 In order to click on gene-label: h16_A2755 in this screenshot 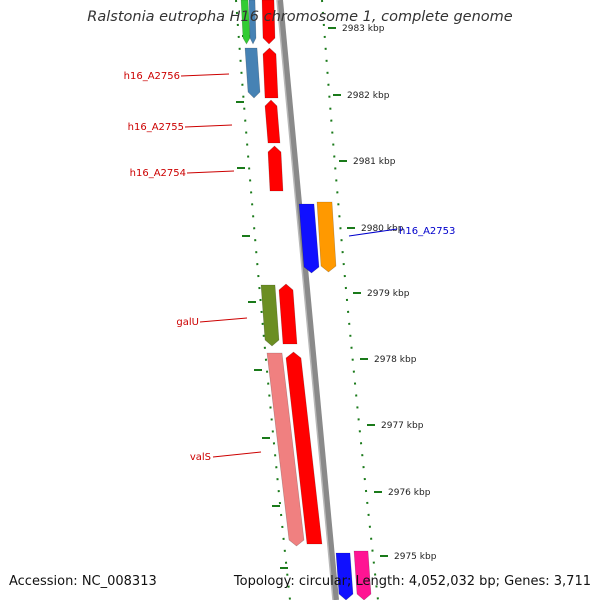, I will do `click(156, 127)`.